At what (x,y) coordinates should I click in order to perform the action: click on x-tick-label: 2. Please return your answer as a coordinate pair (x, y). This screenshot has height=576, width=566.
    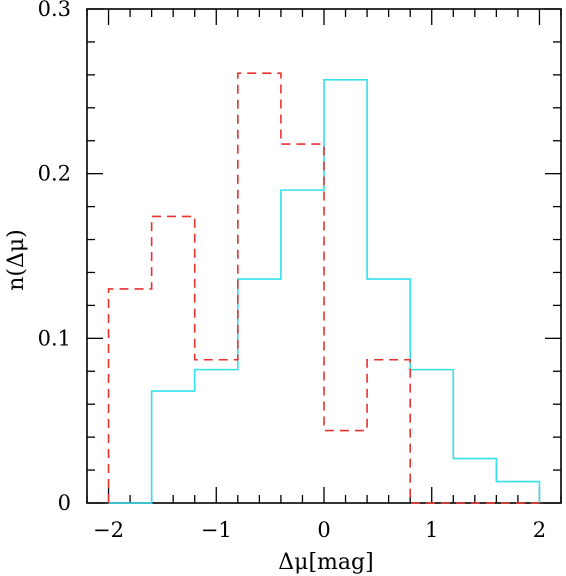
    Looking at the image, I should click on (539, 530).